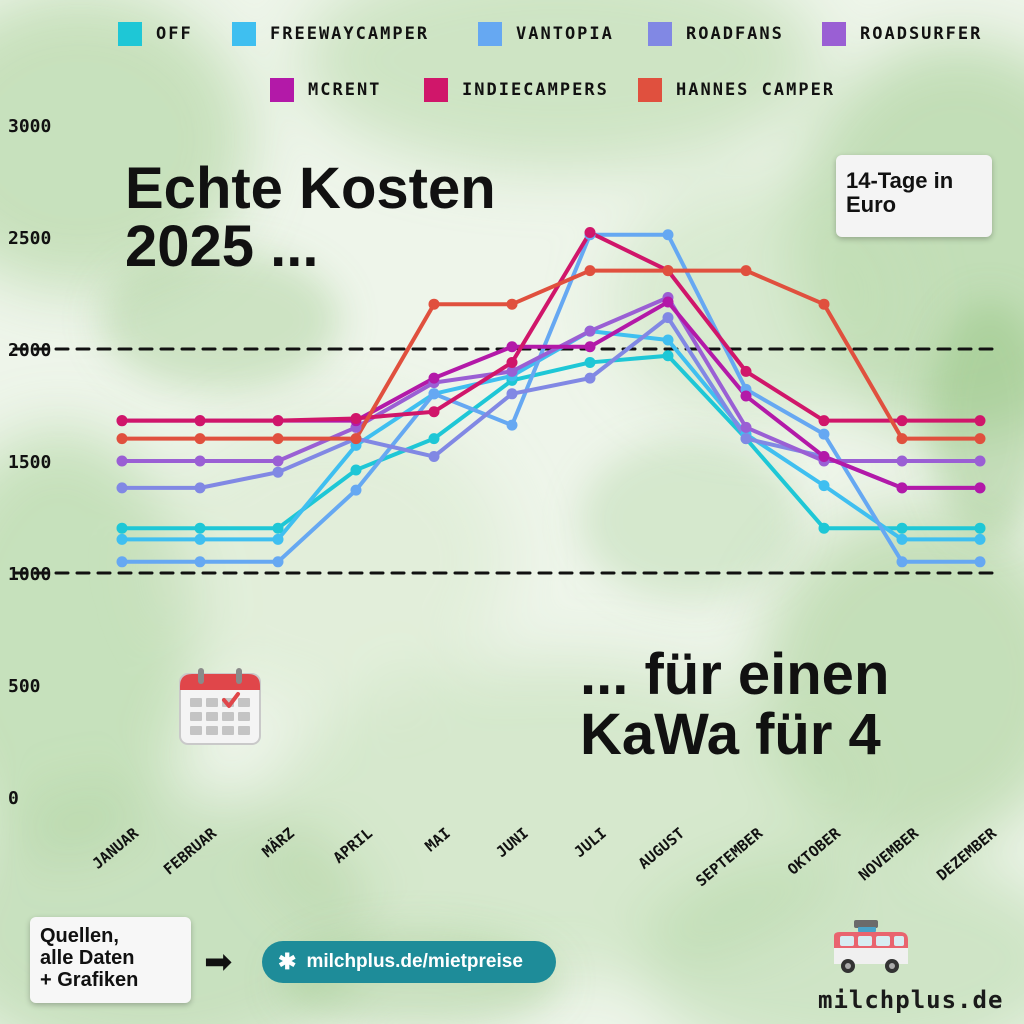 The height and width of the screenshot is (1024, 1024). I want to click on brand-name: milchplus.de, so click(911, 1000).